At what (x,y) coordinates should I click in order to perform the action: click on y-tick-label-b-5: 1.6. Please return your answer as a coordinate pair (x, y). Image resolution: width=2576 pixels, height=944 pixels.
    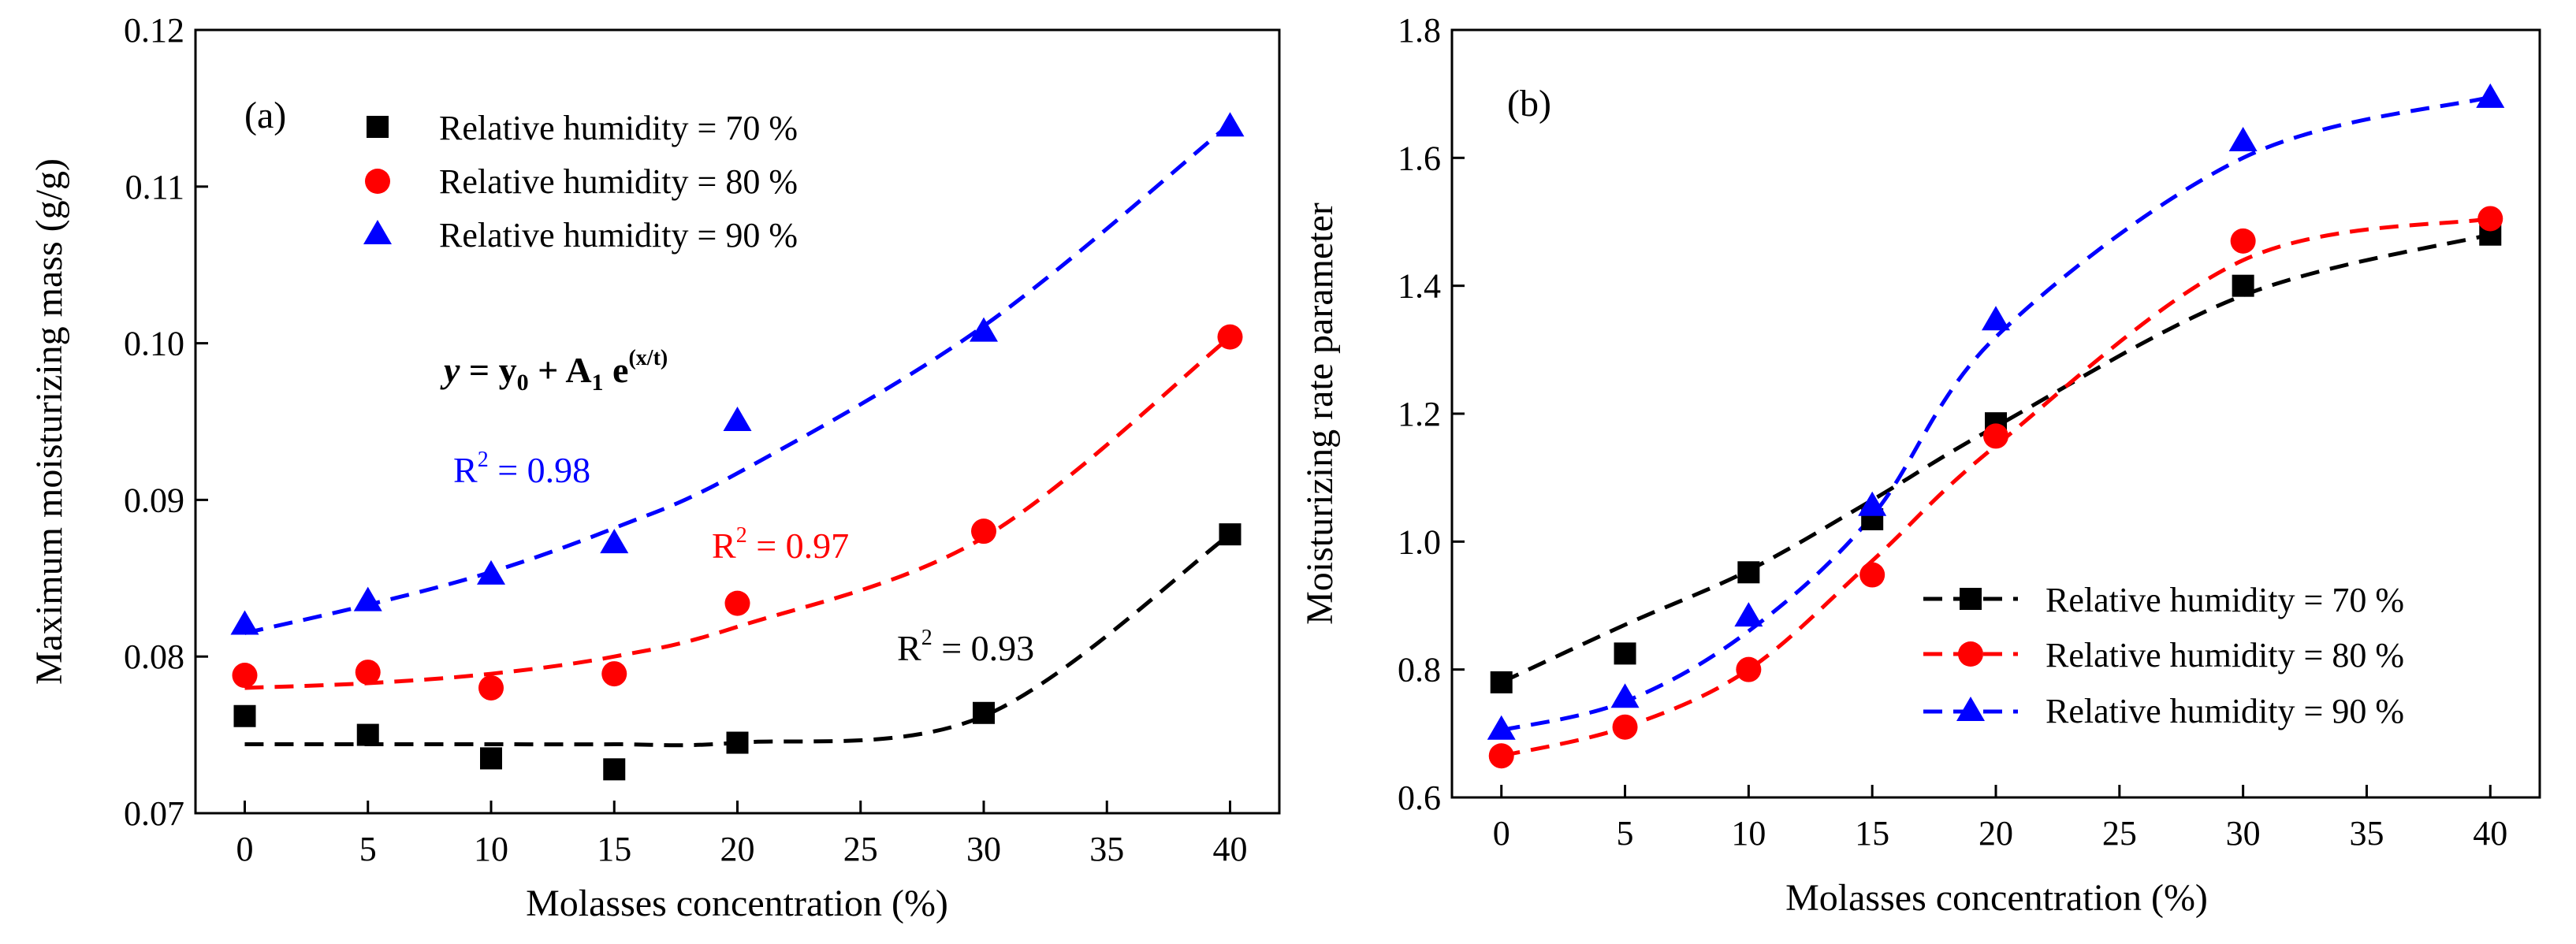
    Looking at the image, I should click on (1419, 158).